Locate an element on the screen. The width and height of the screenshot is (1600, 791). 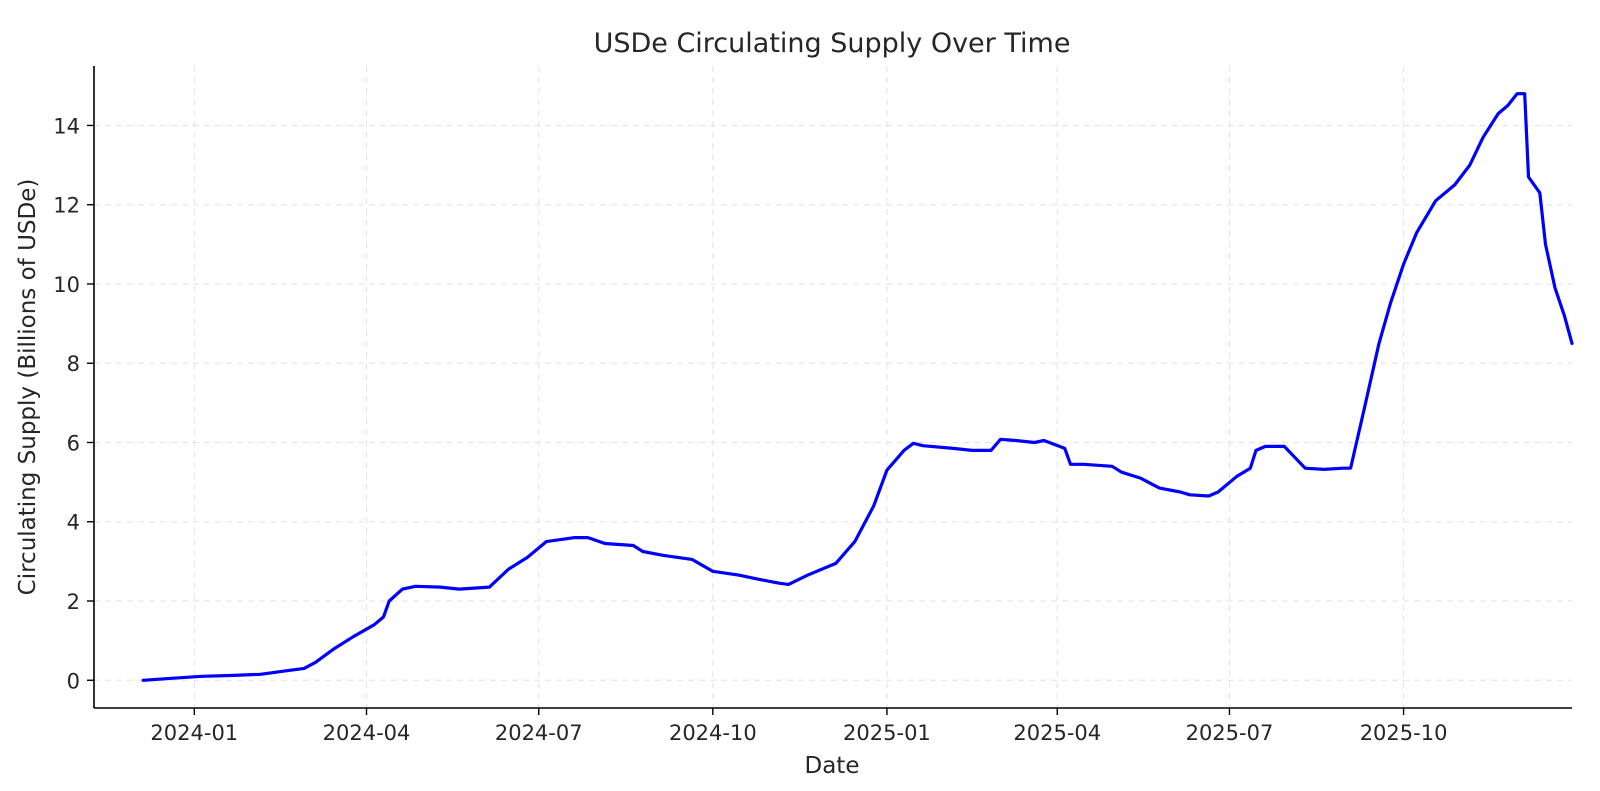
x-tick-label: 2024-07 is located at coordinates (539, 733).